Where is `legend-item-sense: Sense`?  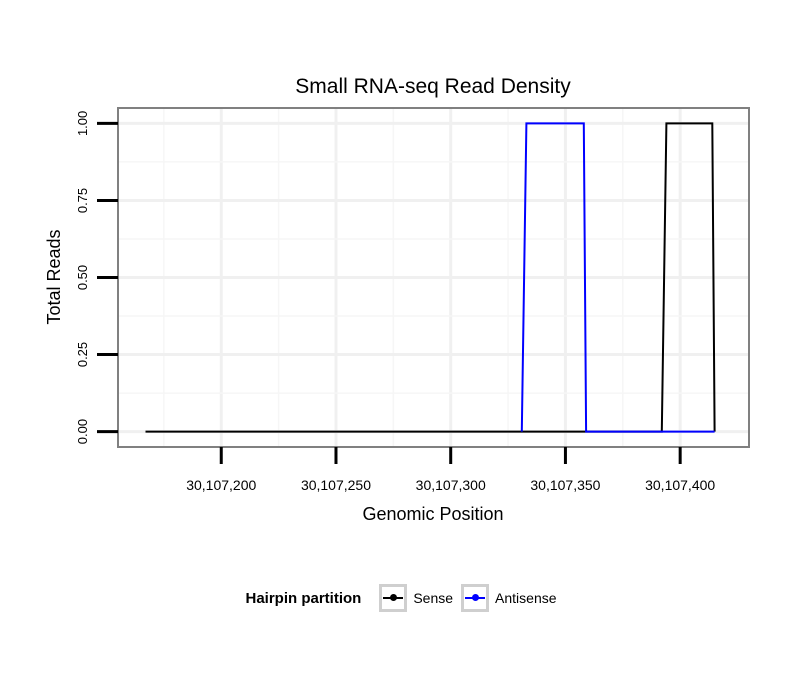
legend-item-sense: Sense is located at coordinates (417, 598).